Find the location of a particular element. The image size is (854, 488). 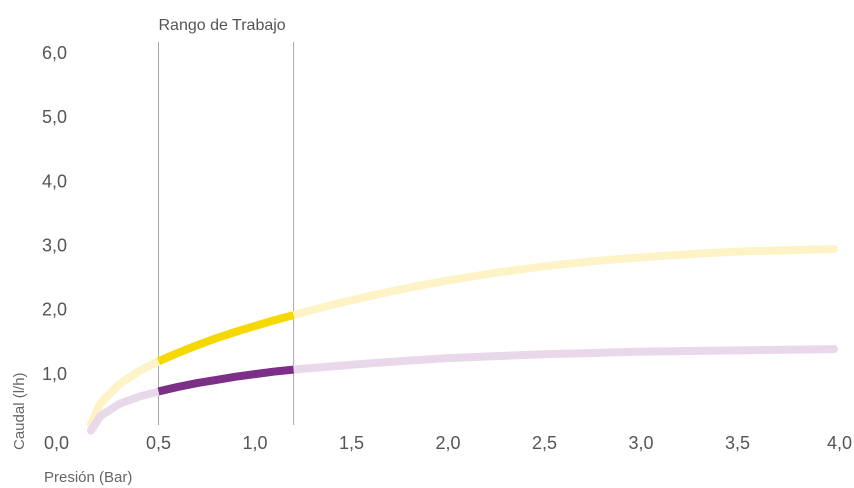

x-tick-label: 1,0 is located at coordinates (254, 443).